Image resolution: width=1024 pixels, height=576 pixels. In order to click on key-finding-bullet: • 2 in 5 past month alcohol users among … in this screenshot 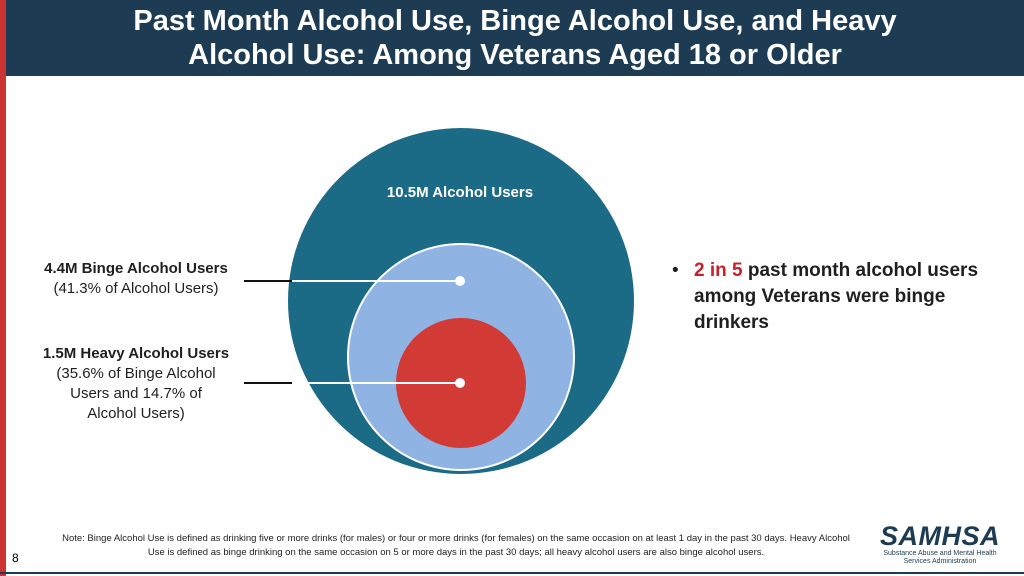, I will do `click(832, 297)`.